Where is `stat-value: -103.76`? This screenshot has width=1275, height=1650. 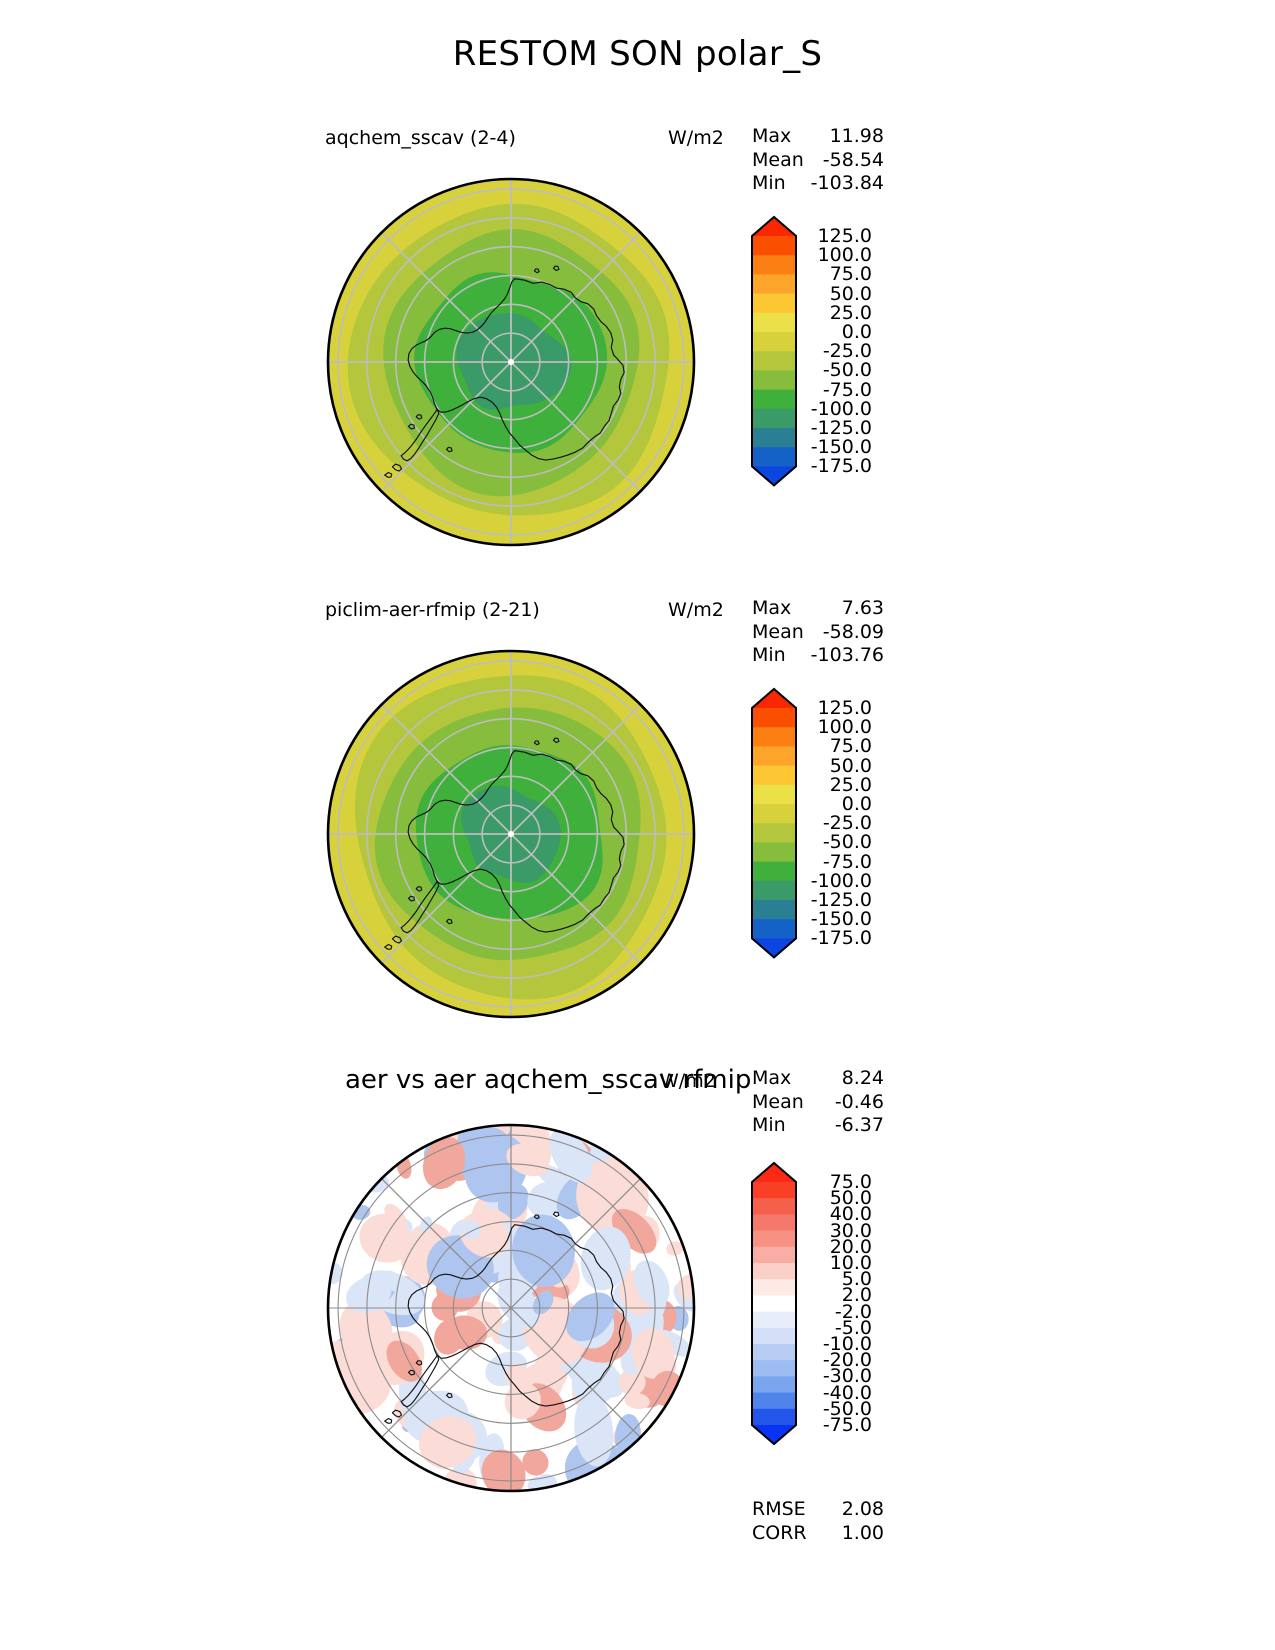
stat-value: -103.76 is located at coordinates (847, 655).